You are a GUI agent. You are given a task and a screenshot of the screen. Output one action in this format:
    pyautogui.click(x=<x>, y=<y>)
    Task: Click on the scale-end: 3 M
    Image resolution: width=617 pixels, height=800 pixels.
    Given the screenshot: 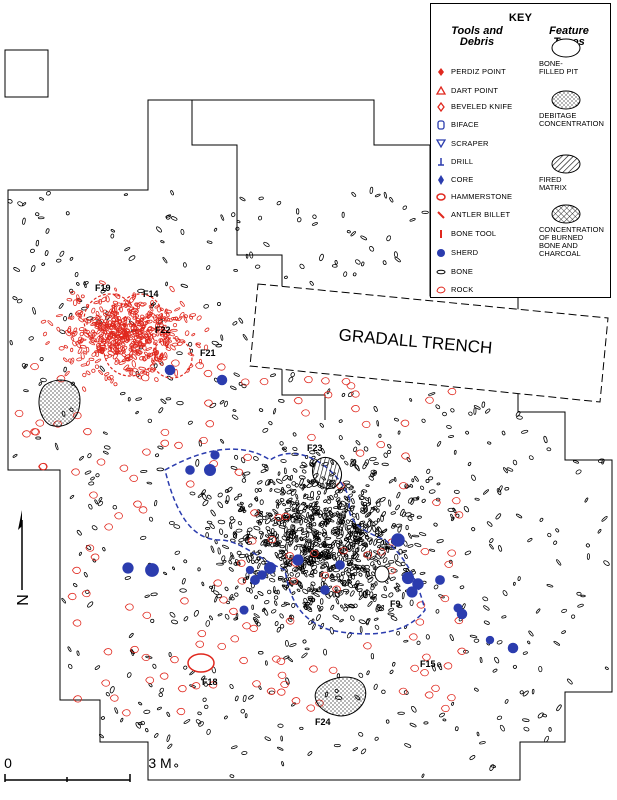 What is the action you would take?
    pyautogui.click(x=159, y=763)
    